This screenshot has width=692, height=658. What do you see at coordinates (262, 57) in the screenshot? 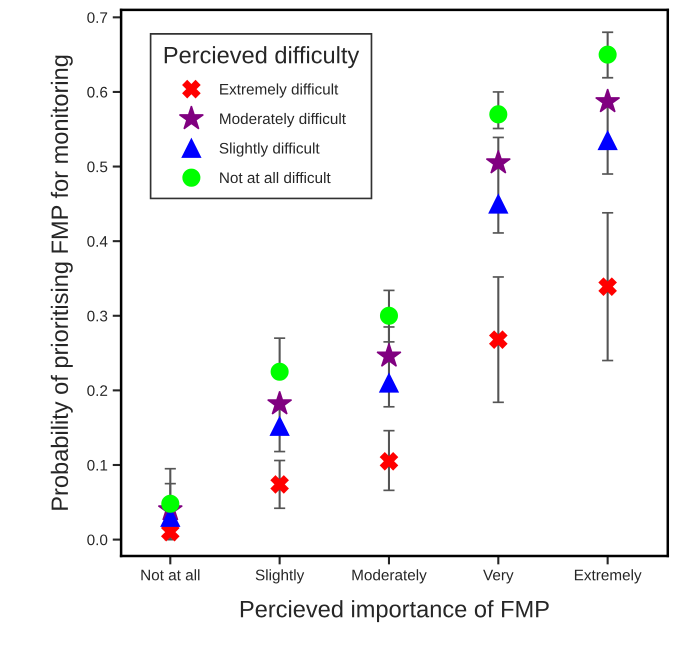
I see `legend-title: Percieved difficulty` at bounding box center [262, 57].